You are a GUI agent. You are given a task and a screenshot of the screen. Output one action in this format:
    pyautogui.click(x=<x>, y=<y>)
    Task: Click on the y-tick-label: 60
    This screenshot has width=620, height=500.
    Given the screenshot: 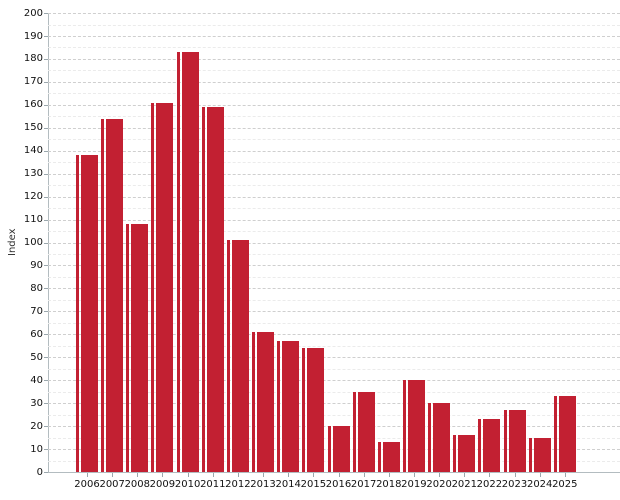 What is the action you would take?
    pyautogui.click(x=36, y=334)
    